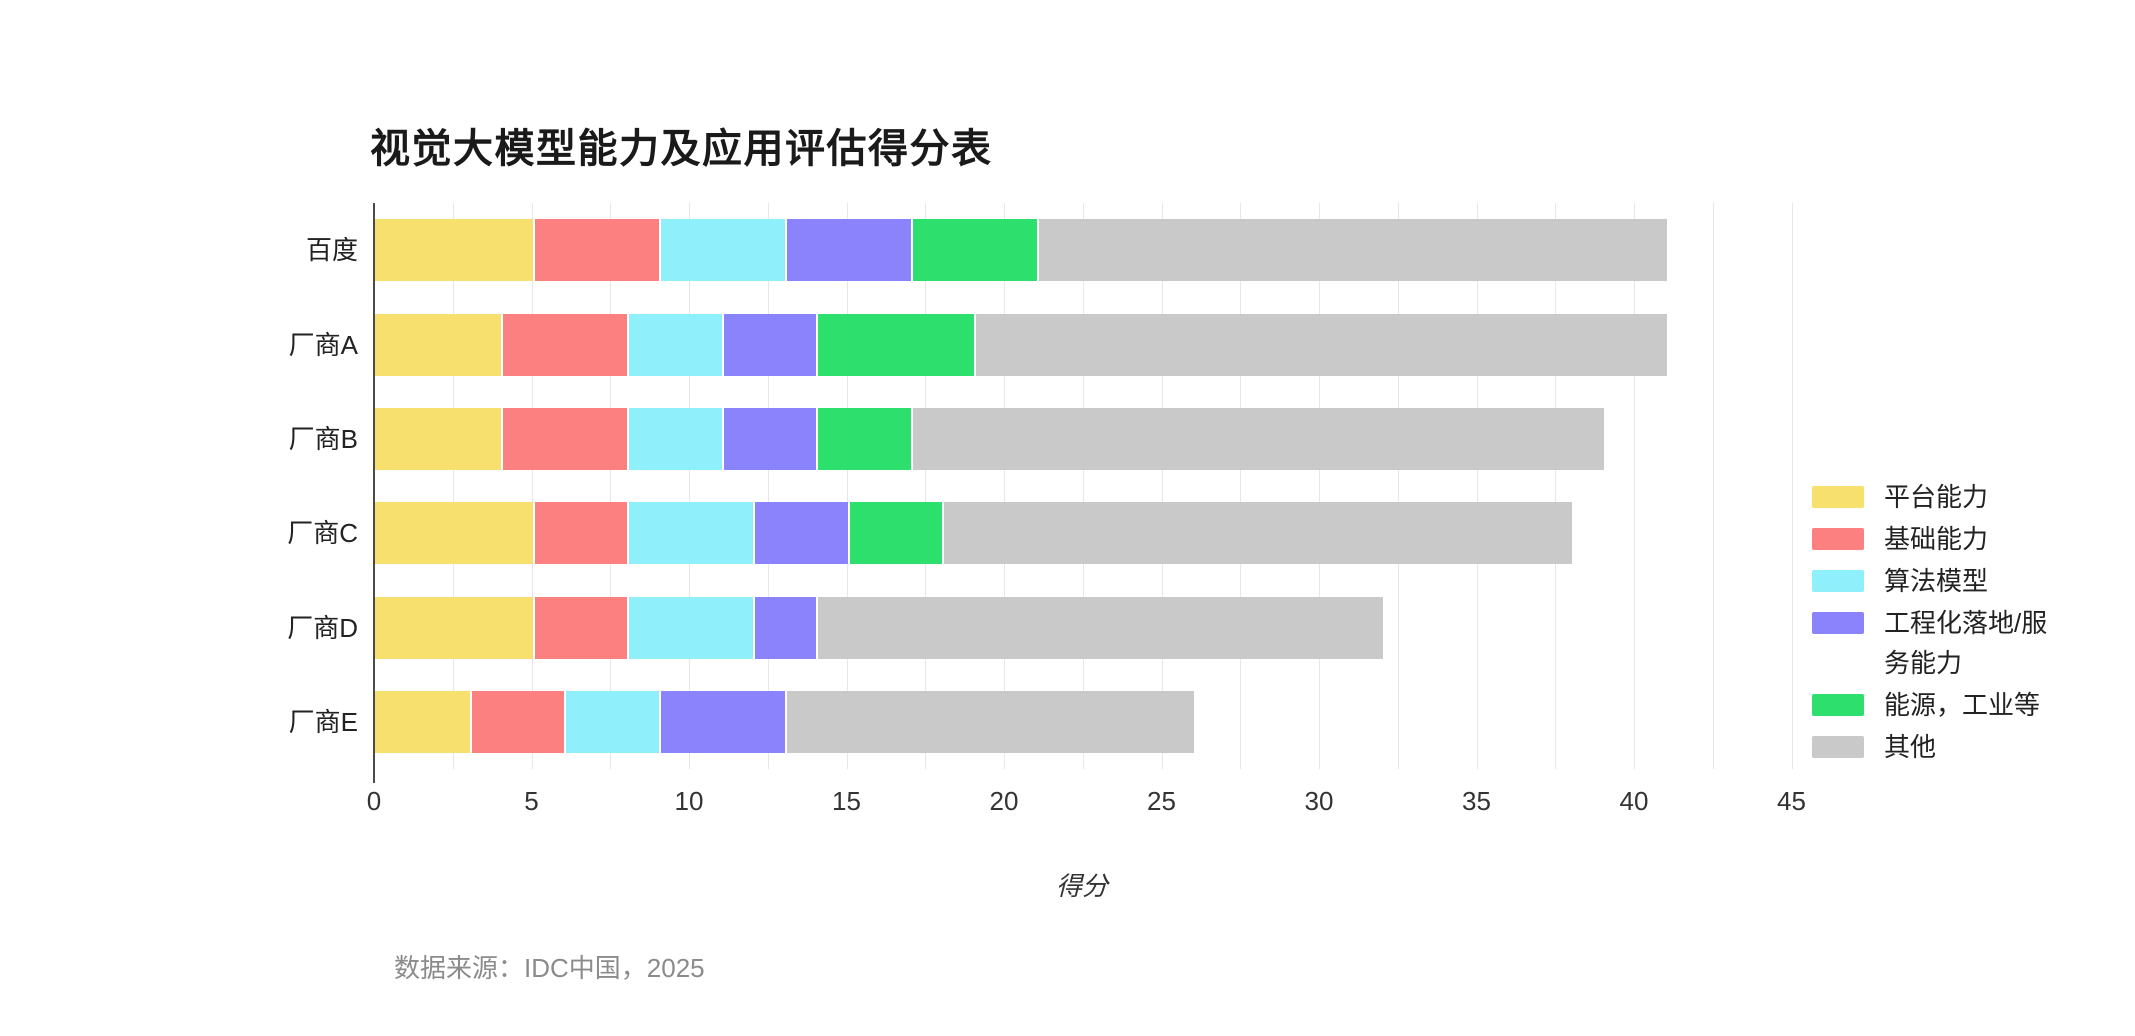  Describe the element at coordinates (1966, 643) in the screenshot. I see `legend-label: 工程化落地/服务能力` at that location.